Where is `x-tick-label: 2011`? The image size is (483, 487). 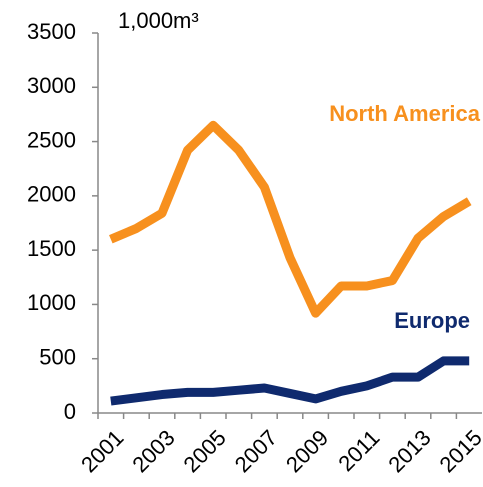
x-tick-label: 2011 is located at coordinates (358, 450).